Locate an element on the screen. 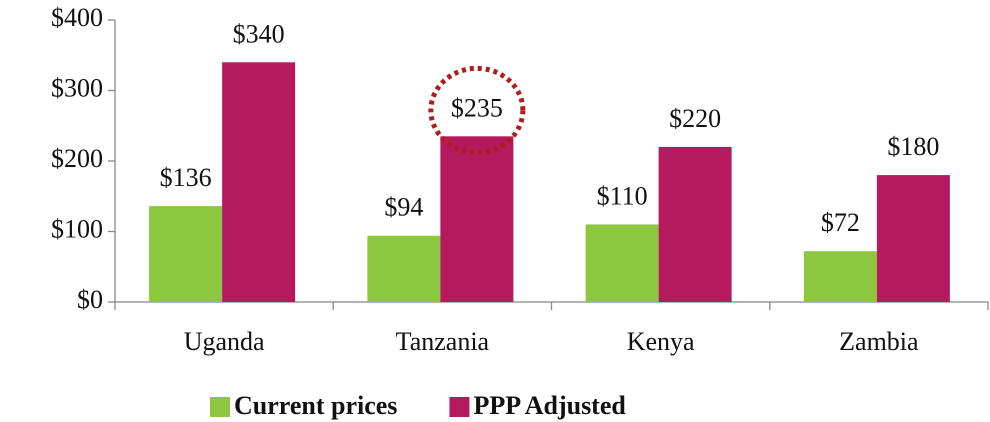 This screenshot has height=422, width=990. value-label: $110 is located at coordinates (622, 195).